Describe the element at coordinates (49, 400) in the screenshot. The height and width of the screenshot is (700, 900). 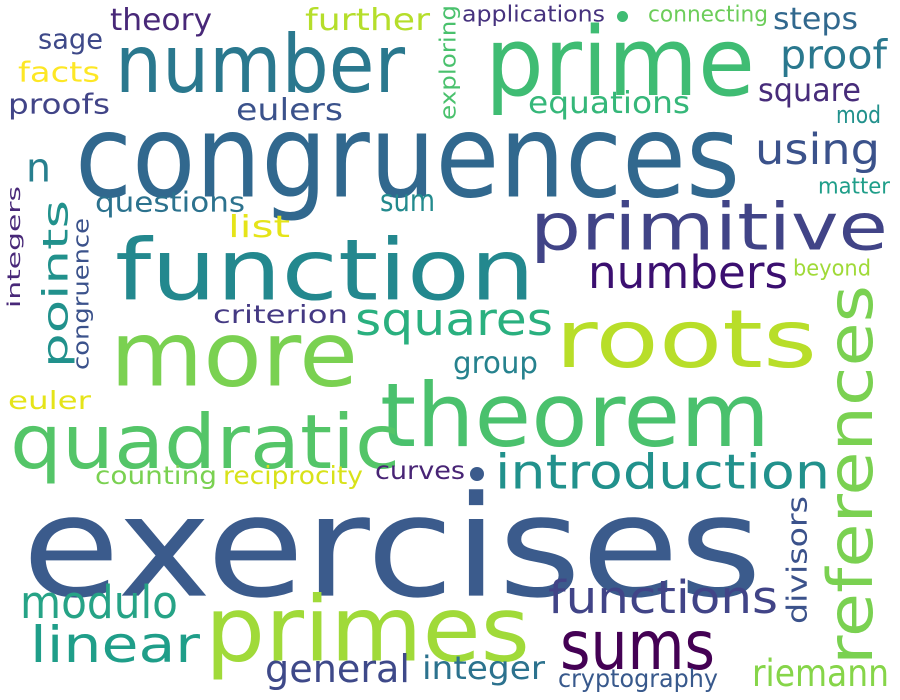
I see `word-euler: euler` at that location.